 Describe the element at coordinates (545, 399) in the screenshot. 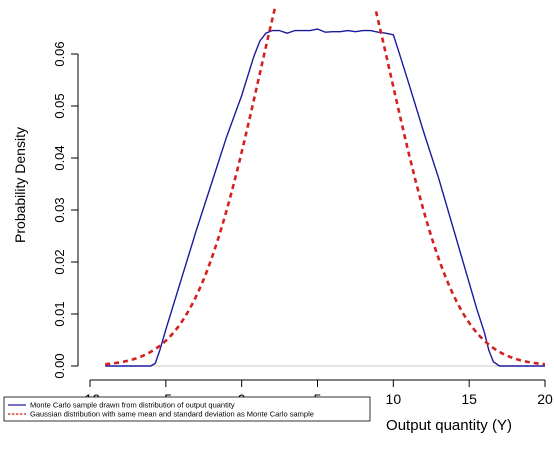

I see `x-tick-label: 20` at that location.